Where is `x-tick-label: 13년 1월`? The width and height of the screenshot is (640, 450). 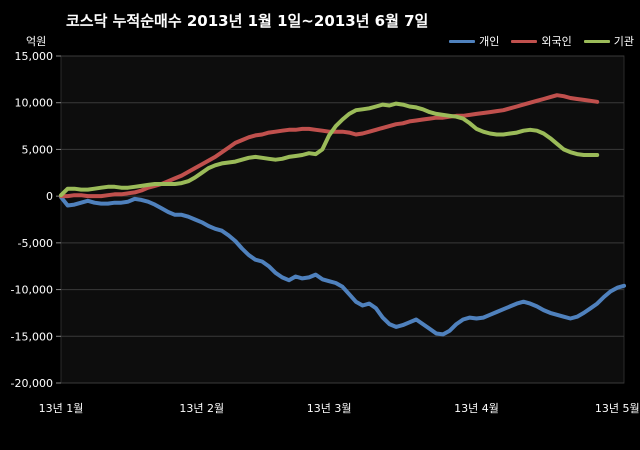
x-tick-label: 13년 1월 is located at coordinates (61, 408).